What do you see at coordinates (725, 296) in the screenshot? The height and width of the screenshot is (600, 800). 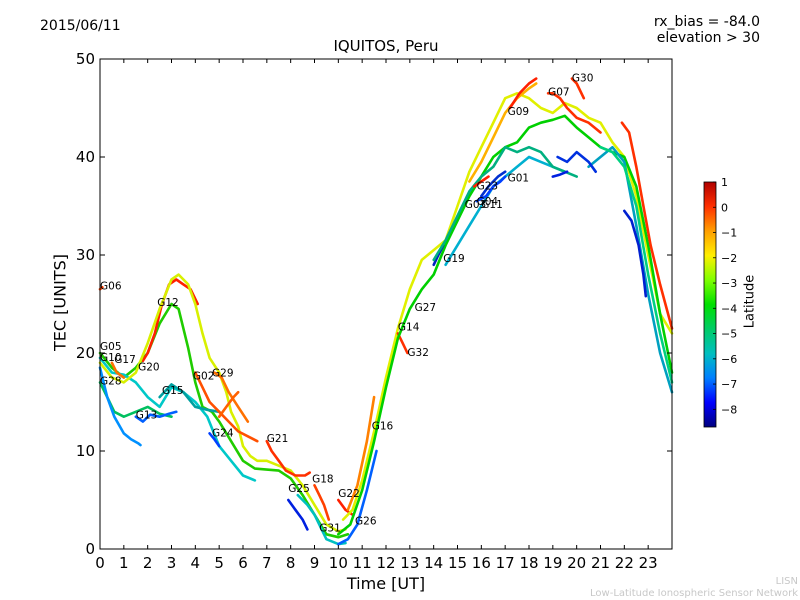 I see `colorbar-ticks: 1 0 −1 −2 −3 −4 −5 −6 −7 −8` at bounding box center [725, 296].